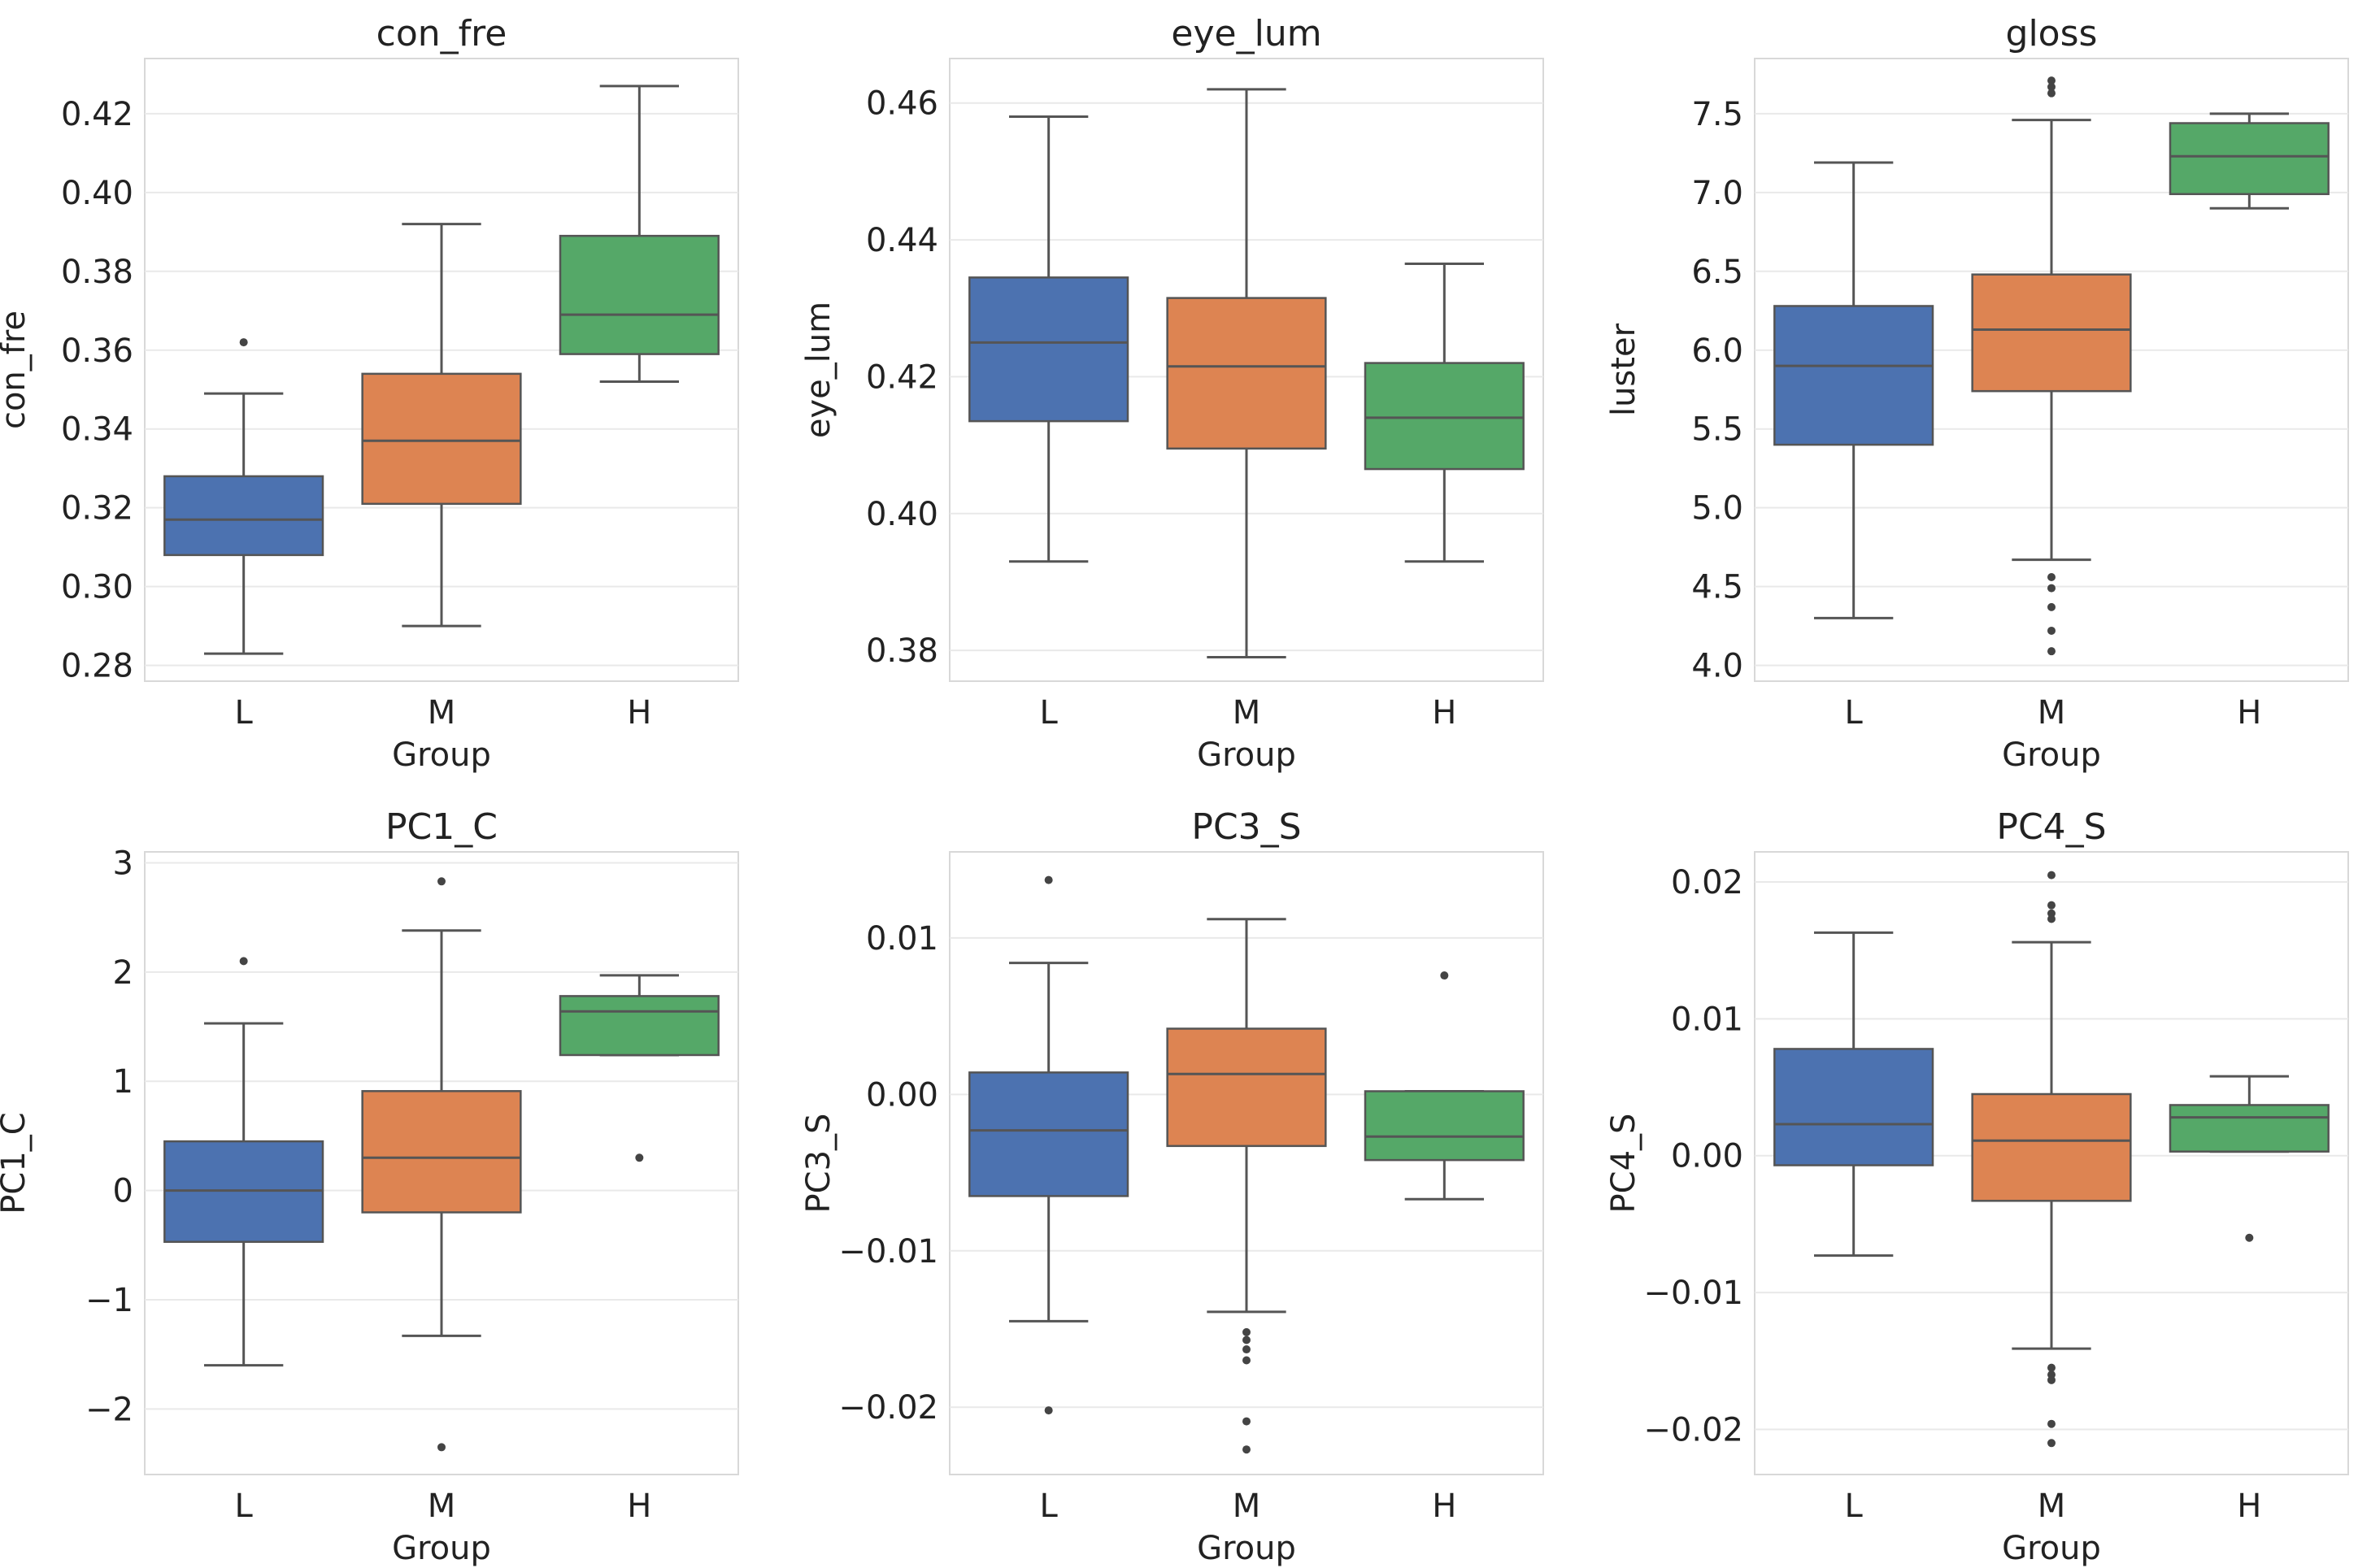 The image size is (2358, 1568). What do you see at coordinates (97, 430) in the screenshot?
I see `y-tick-label: 0.34` at bounding box center [97, 430].